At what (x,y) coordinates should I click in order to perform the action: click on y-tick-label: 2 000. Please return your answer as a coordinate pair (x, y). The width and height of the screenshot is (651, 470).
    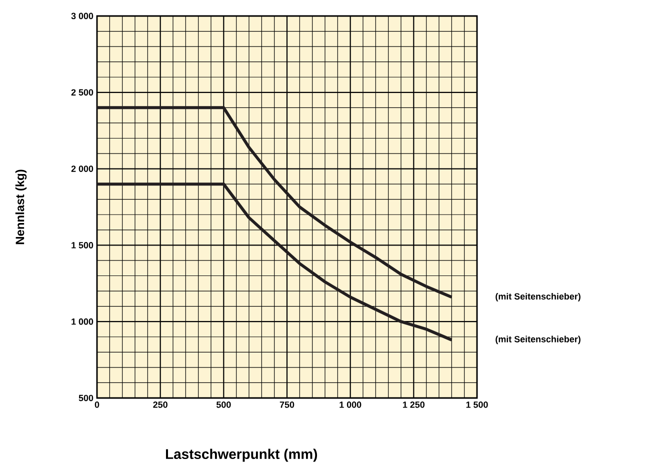
    Looking at the image, I should click on (82, 169).